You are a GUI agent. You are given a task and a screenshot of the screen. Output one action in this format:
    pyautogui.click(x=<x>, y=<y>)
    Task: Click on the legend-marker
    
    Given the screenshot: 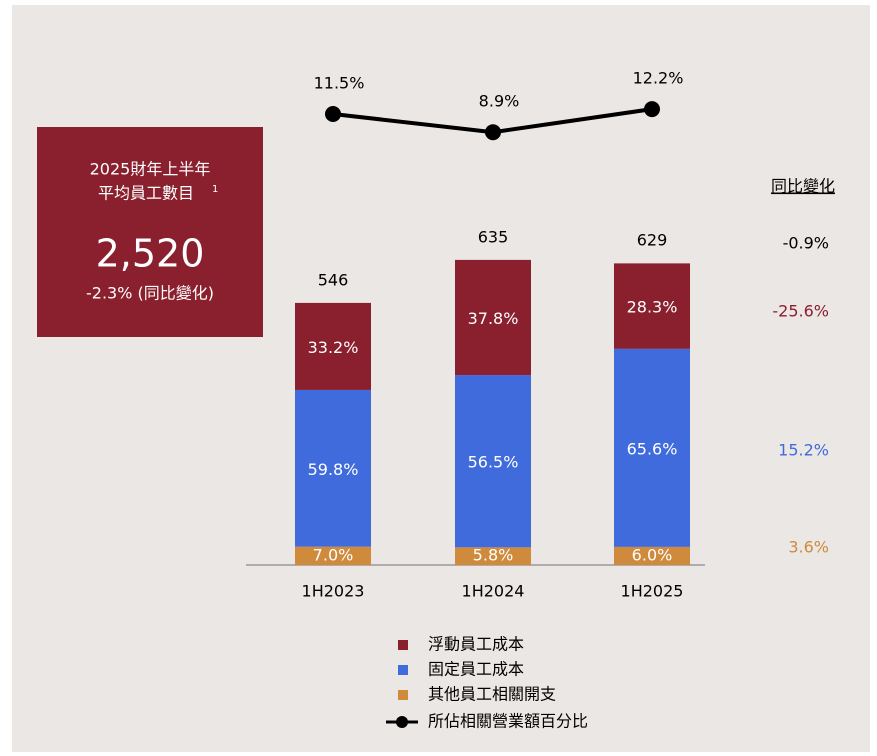 What is the action you would take?
    pyautogui.click(x=402, y=722)
    